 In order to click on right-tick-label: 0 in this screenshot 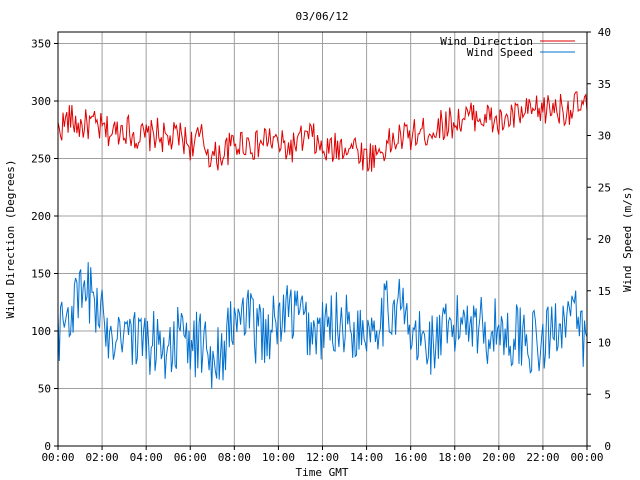, I will do `click(607, 446)`.